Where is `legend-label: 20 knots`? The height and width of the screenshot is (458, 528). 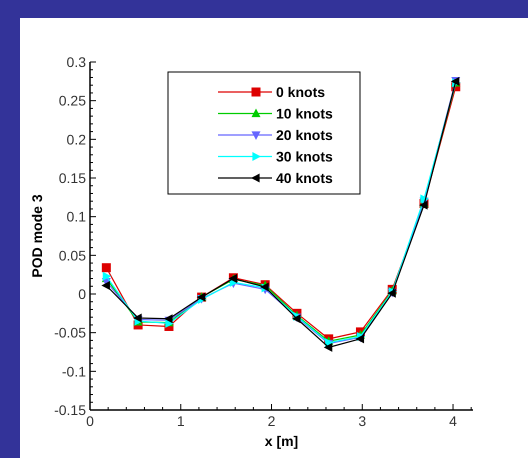
legend-label: 20 knots is located at coordinates (305, 135).